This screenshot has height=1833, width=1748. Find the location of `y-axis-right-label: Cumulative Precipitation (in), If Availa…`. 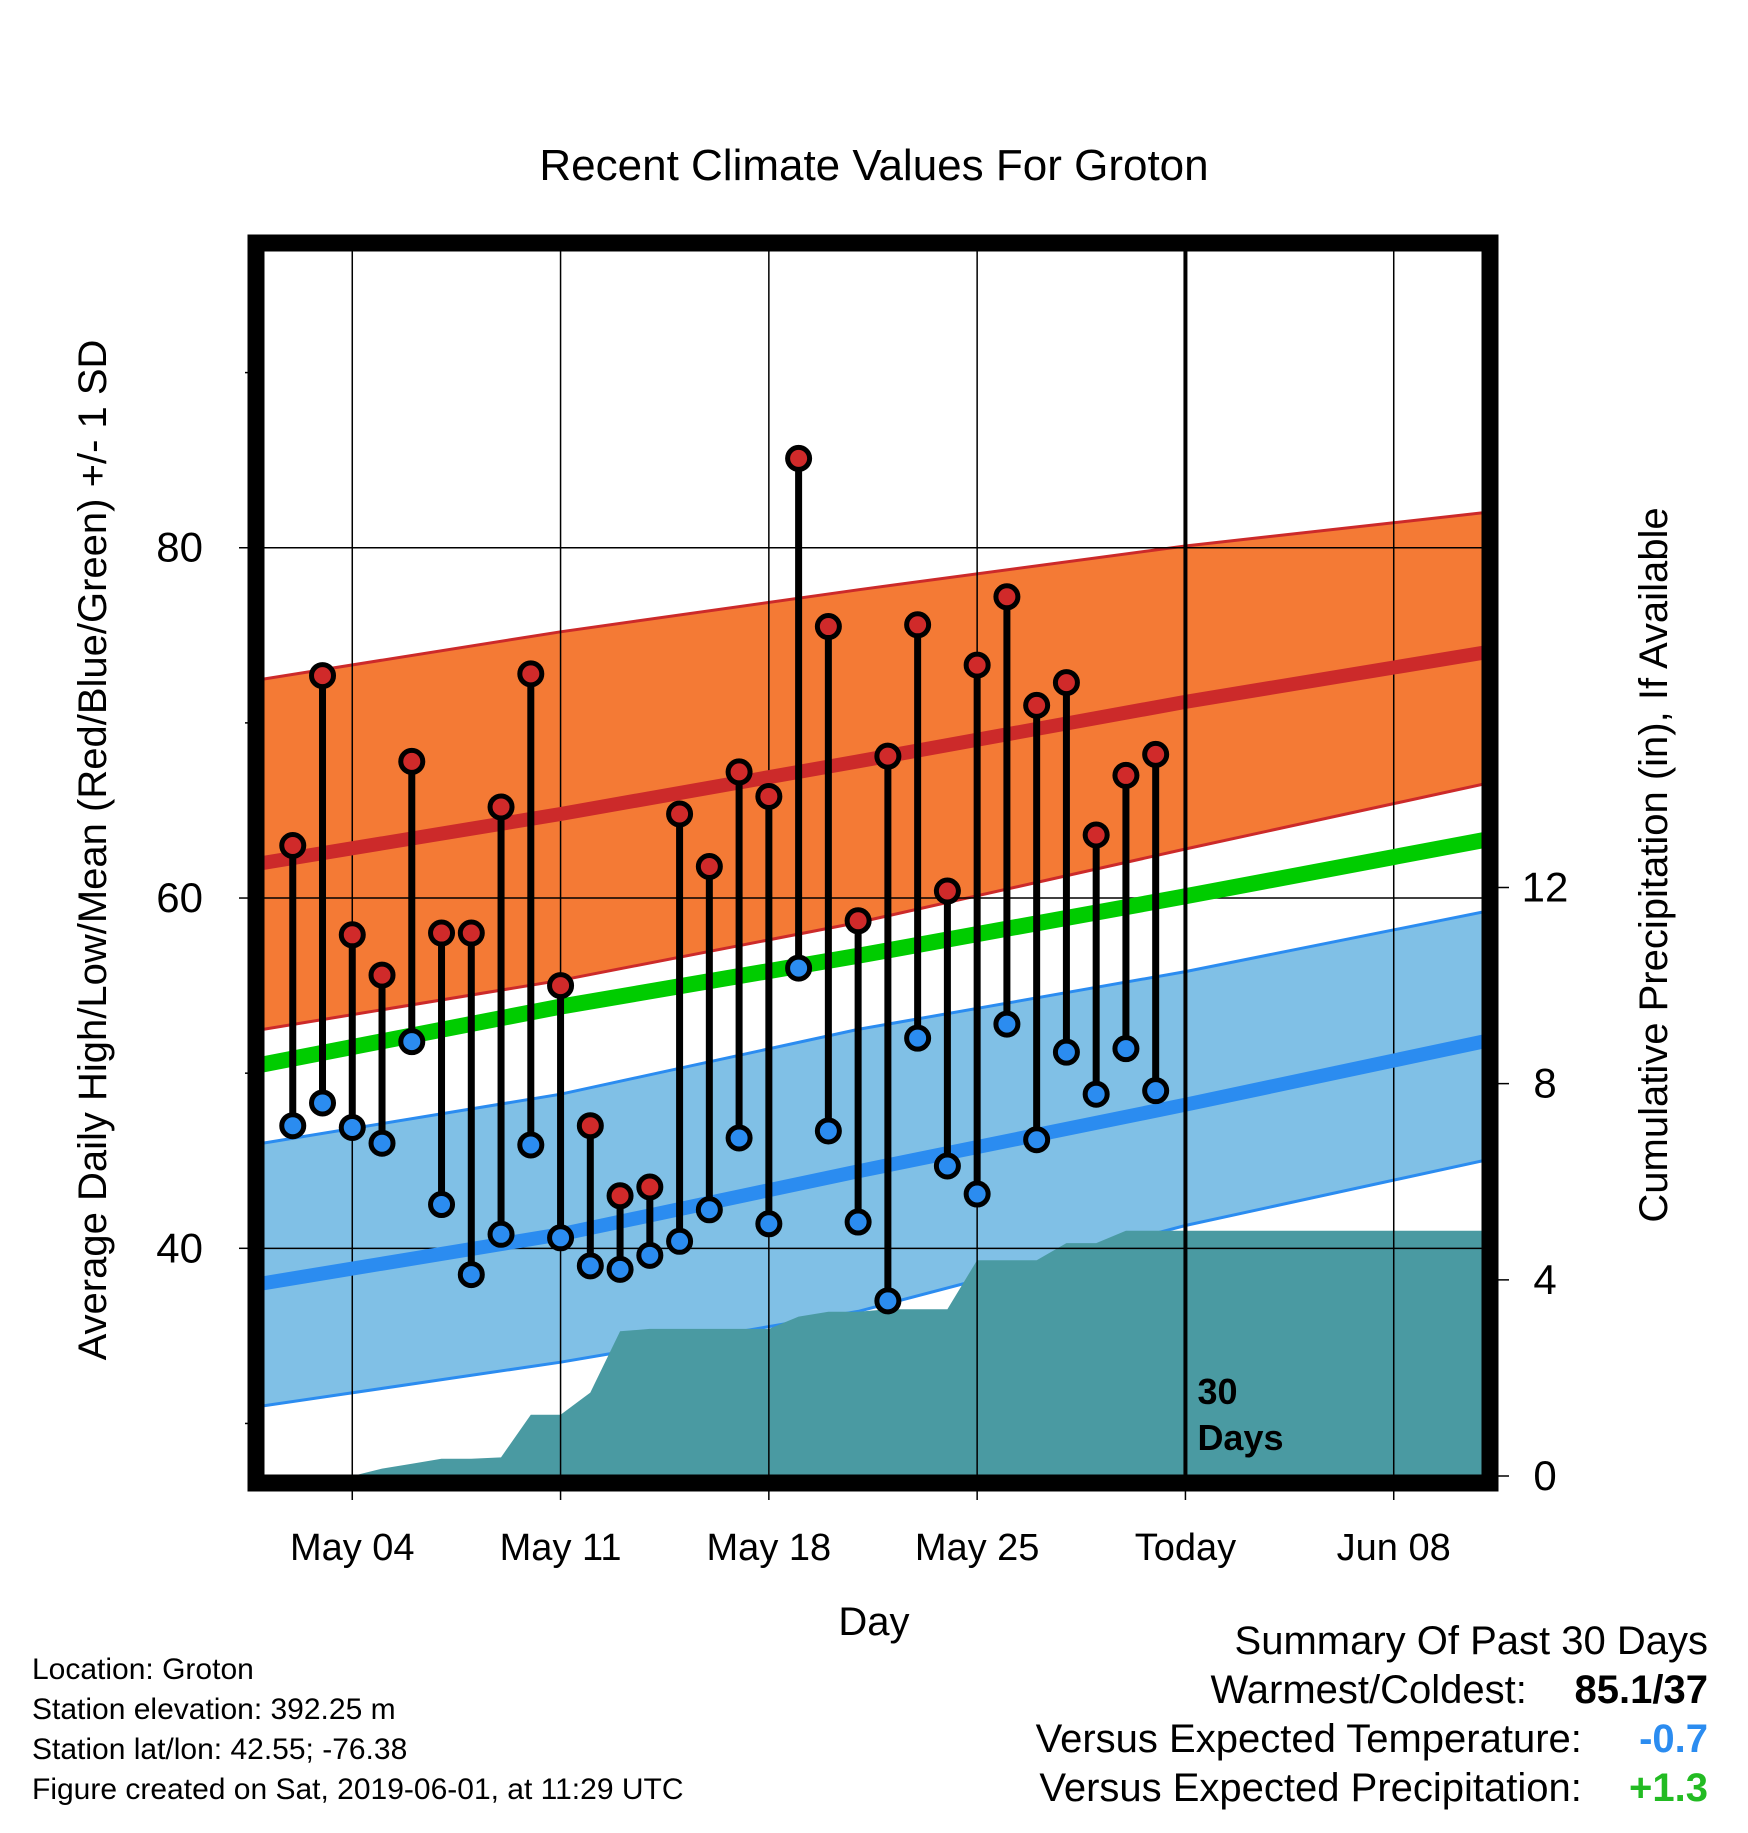

y-axis-right-label: Cumulative Precipitation (in), If Availa… is located at coordinates (1654, 864).